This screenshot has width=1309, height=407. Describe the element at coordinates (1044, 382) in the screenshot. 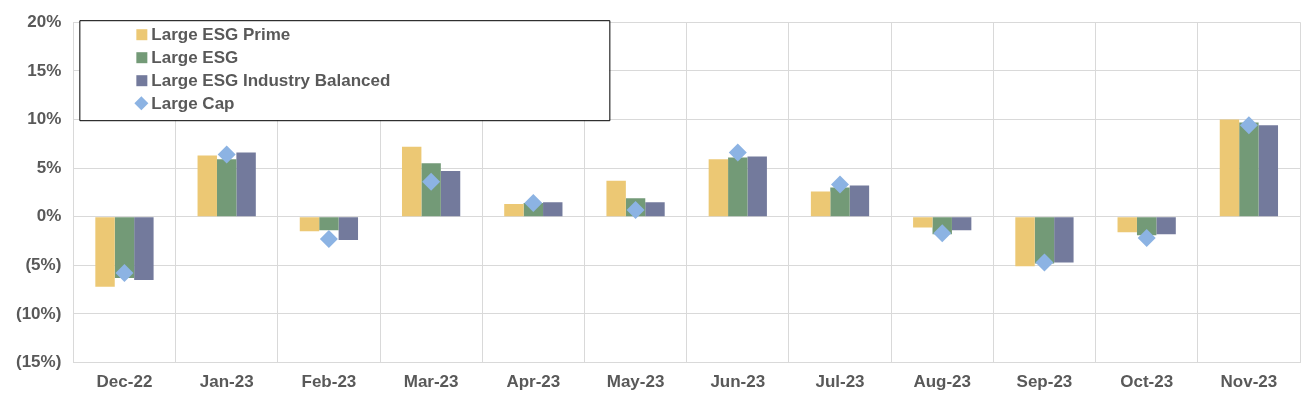

I see `x-tick-label: Sep-23` at that location.